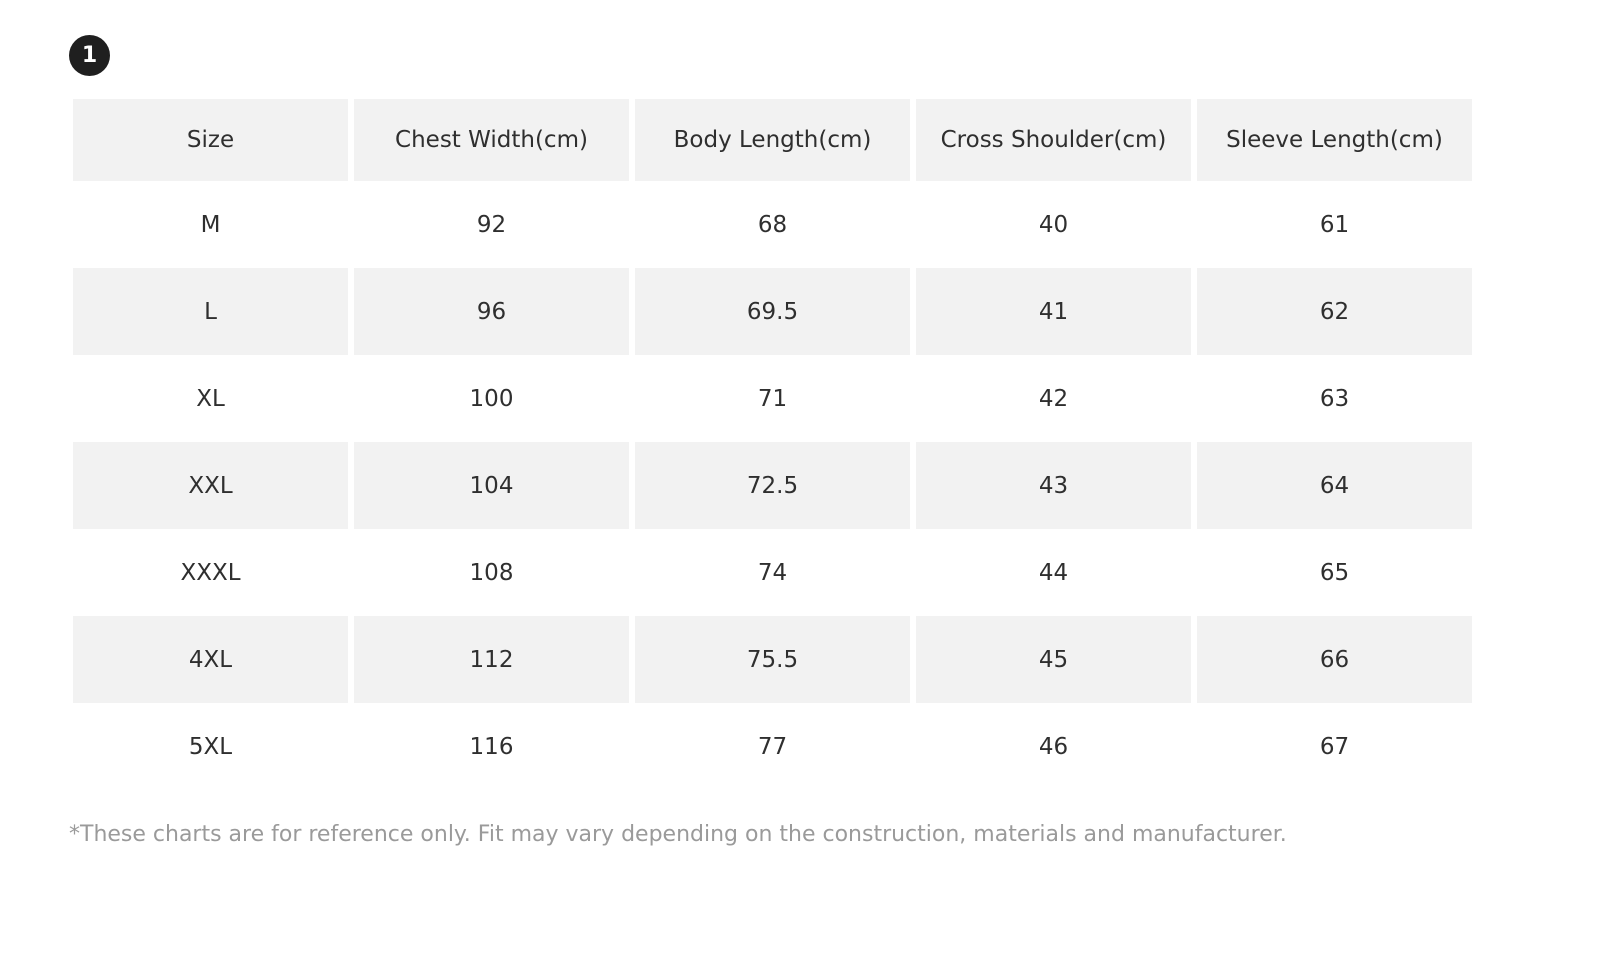 This screenshot has height=970, width=1601. Describe the element at coordinates (1334, 140) in the screenshot. I see `header-sleeve-length: Sleeve Length(cm)` at that location.